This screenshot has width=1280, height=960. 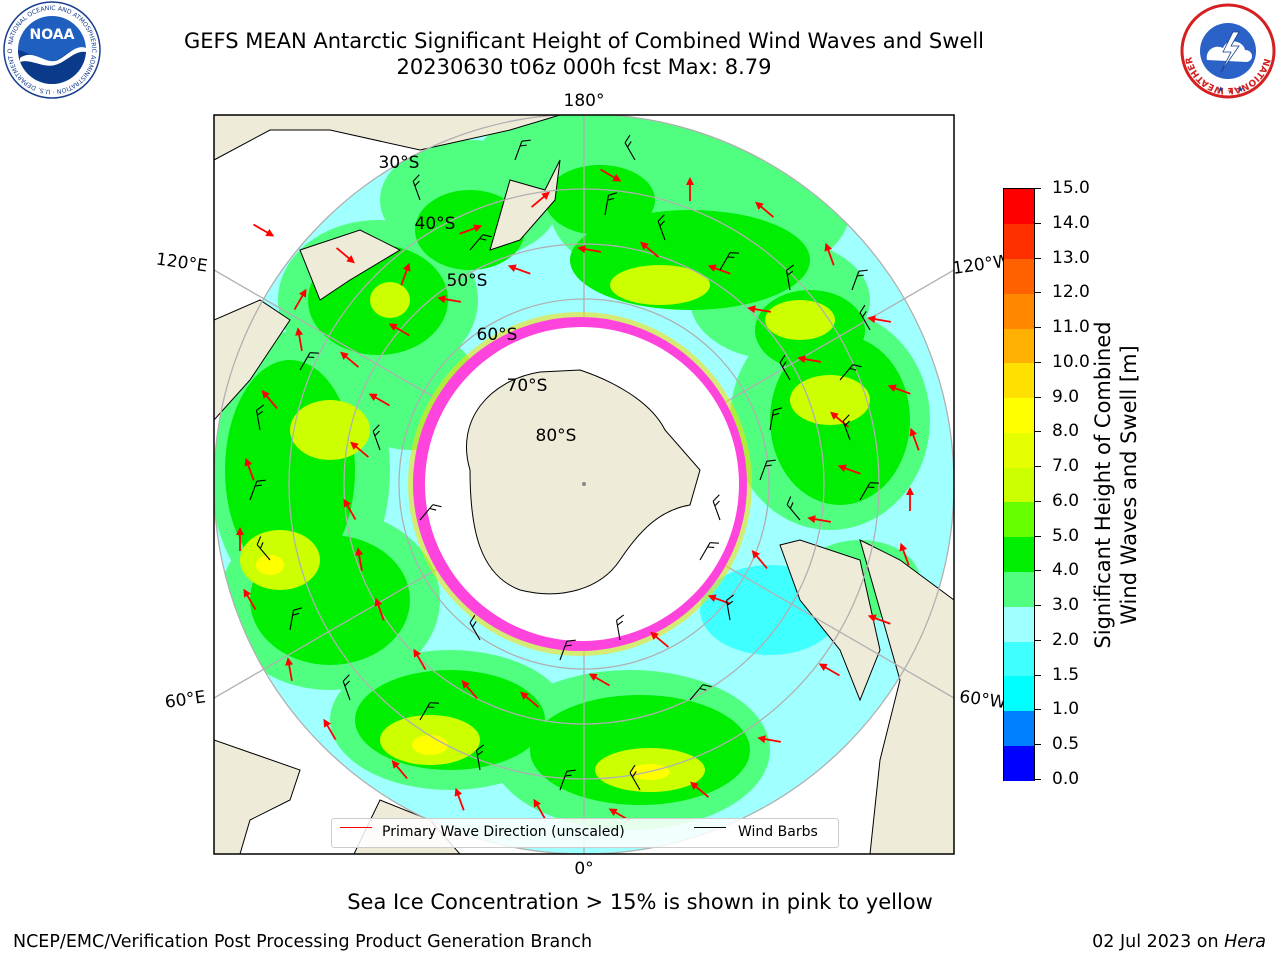 I want to click on colorbar-tick-label: 2.0, so click(x=1066, y=639).